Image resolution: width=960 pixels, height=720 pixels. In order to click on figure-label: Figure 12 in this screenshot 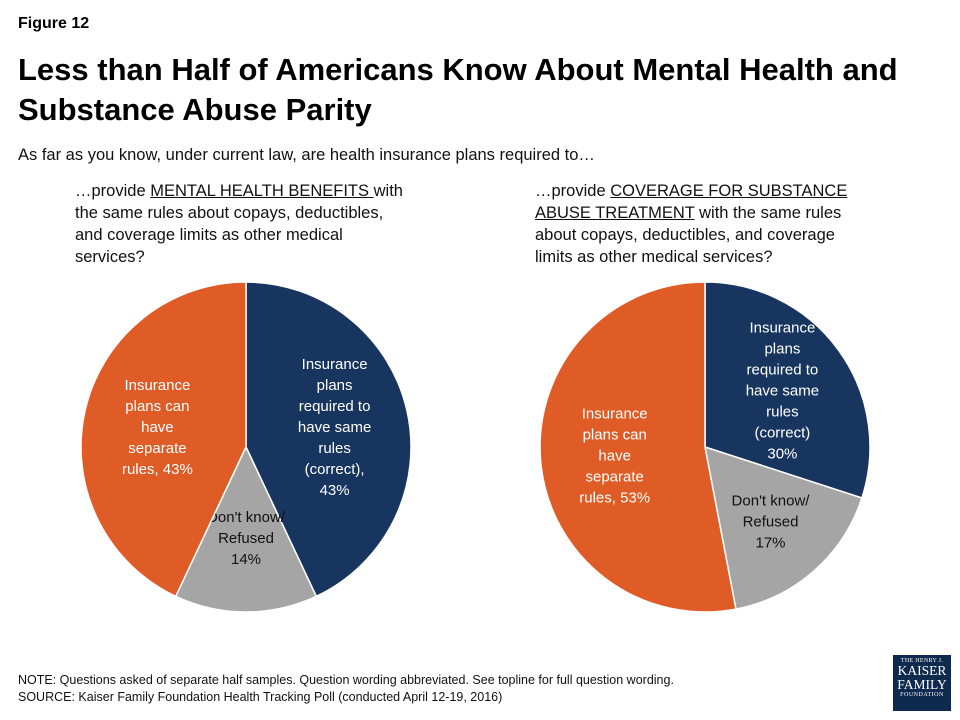, I will do `click(54, 23)`.